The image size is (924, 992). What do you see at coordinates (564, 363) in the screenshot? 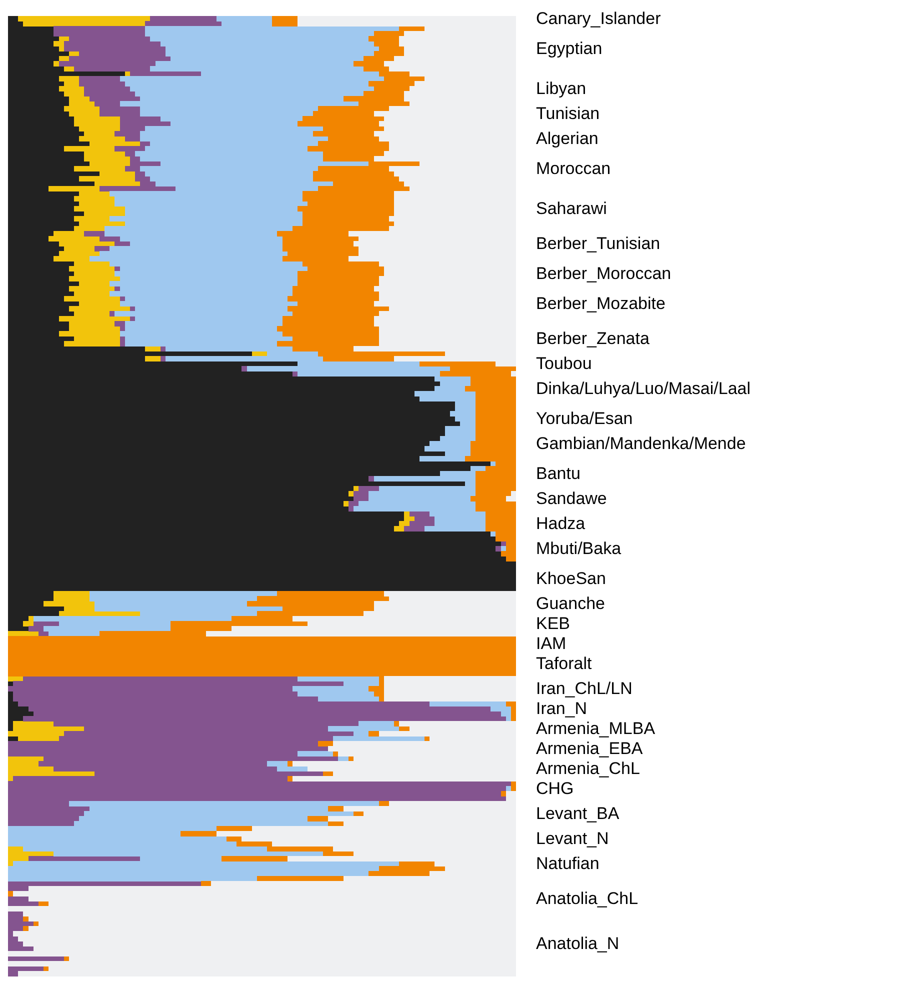
I see `y-tick-label: Toubou` at bounding box center [564, 363].